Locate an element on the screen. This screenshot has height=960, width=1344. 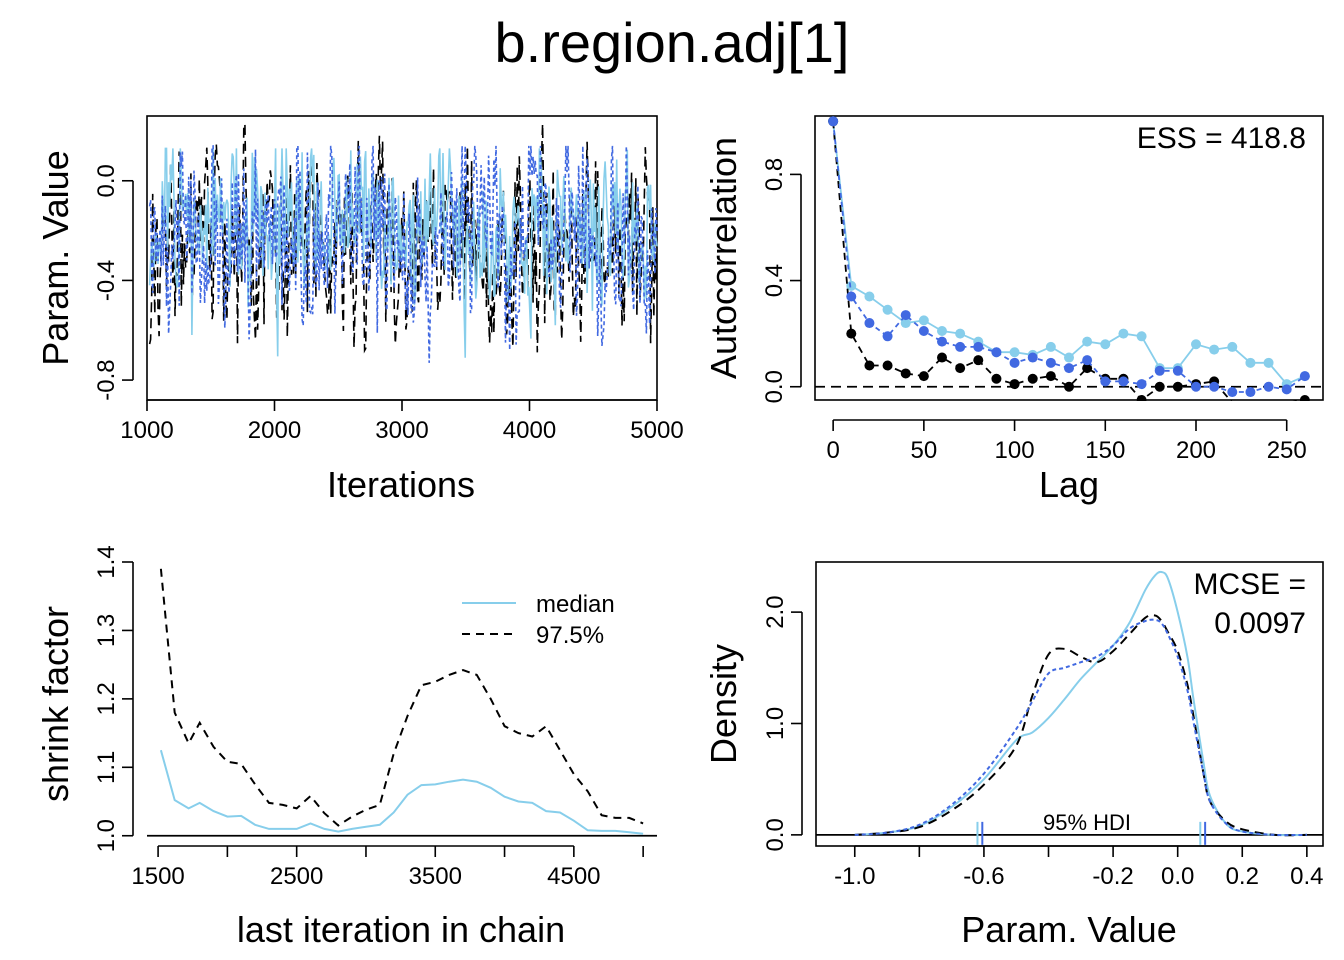
acf-series-group is located at coordinates (1069, 260).